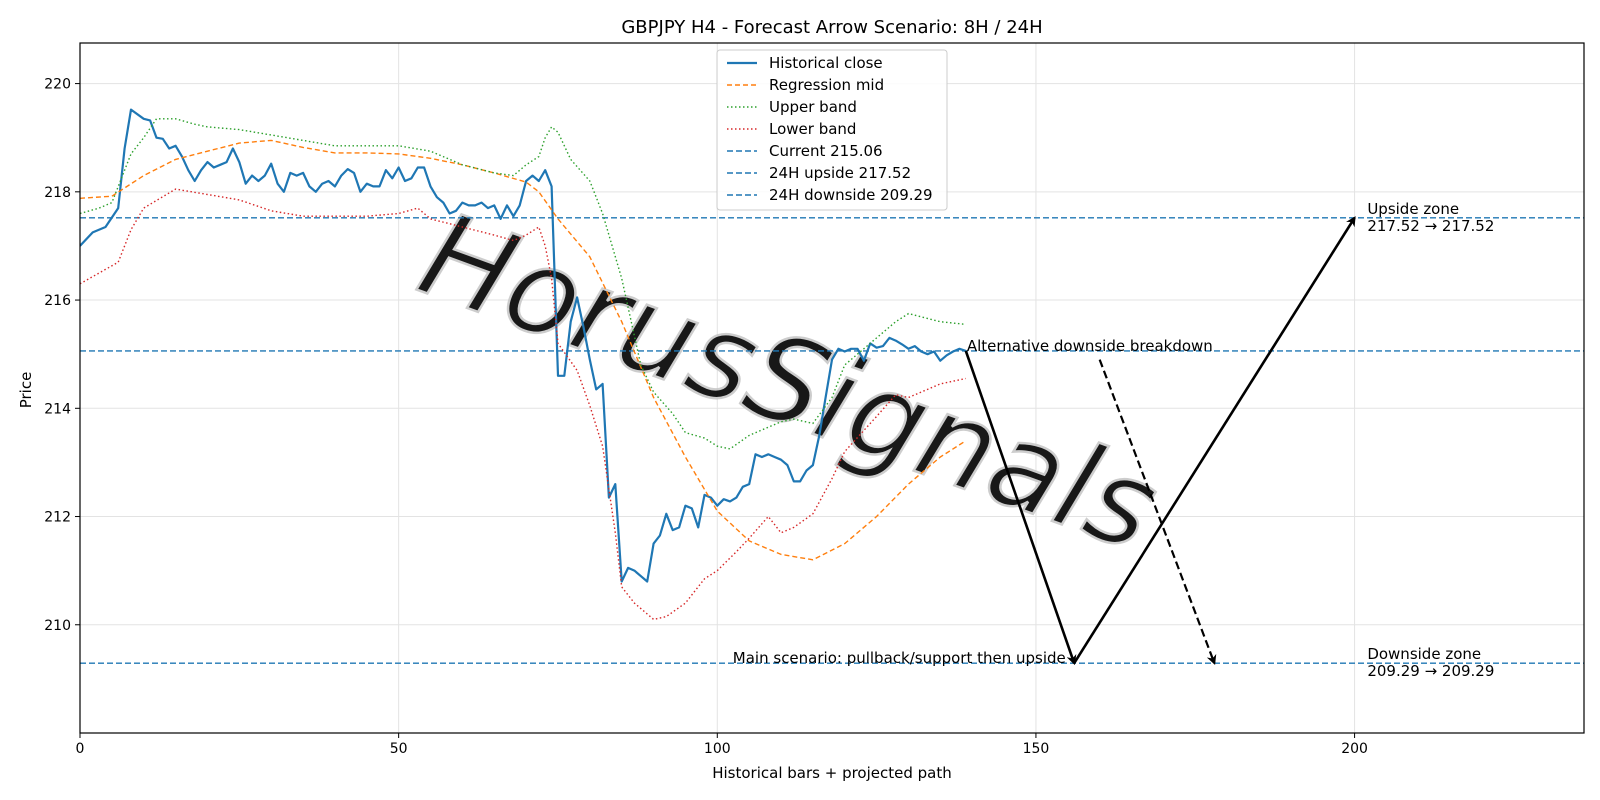 This screenshot has height=800, width=1600. Describe the element at coordinates (57, 518) in the screenshot. I see `y-tick-label: 212` at that location.